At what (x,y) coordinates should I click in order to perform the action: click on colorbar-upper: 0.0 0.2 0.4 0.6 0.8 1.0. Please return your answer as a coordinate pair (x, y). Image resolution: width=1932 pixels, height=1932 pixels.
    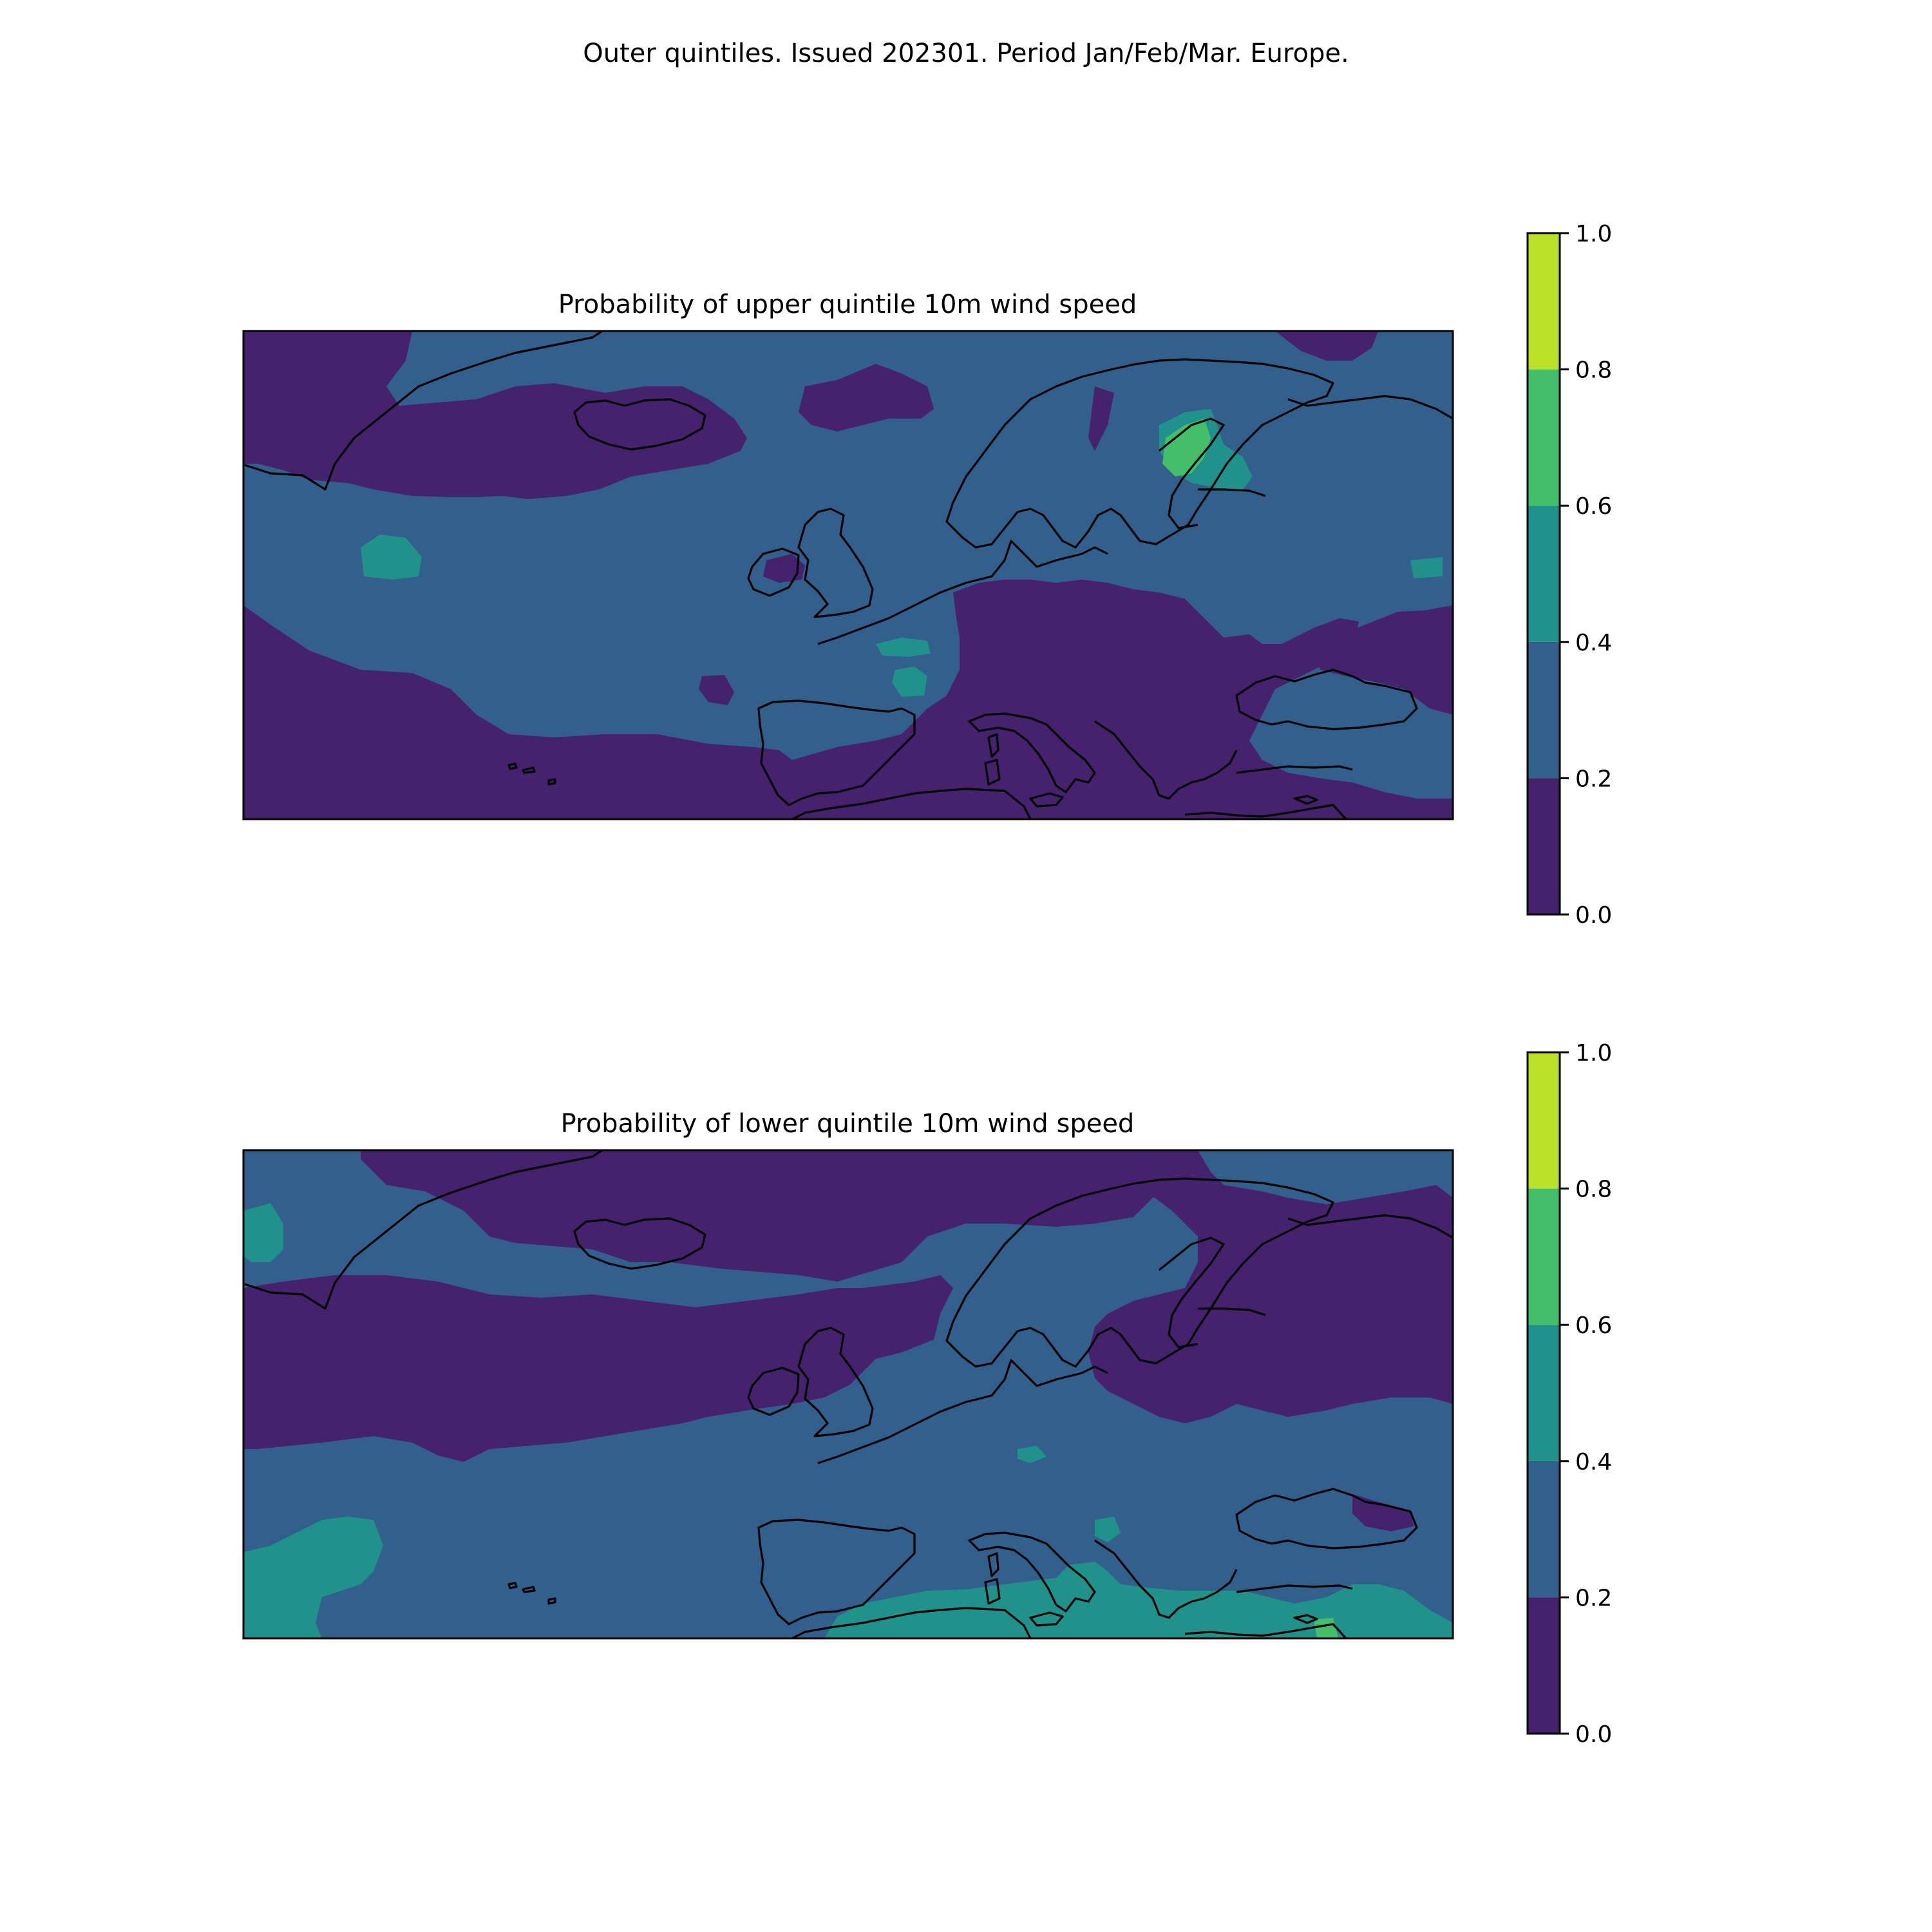
    Looking at the image, I should click on (1569, 575).